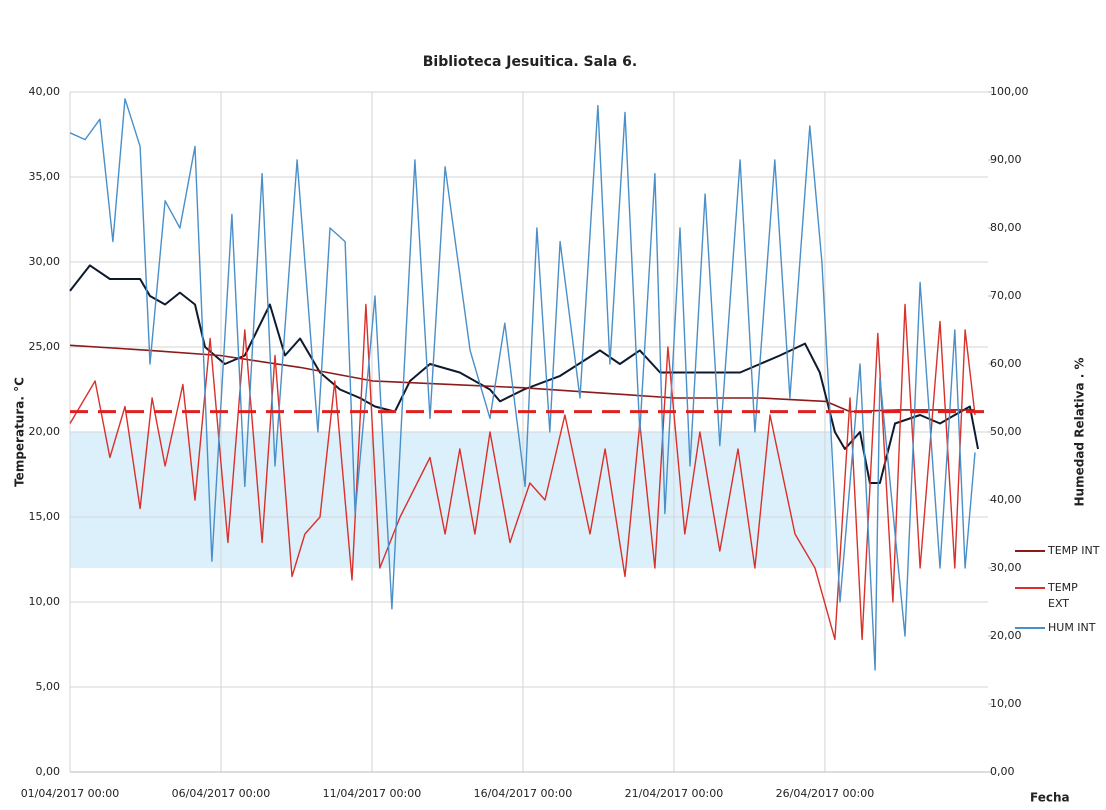  What do you see at coordinates (1058, 603) in the screenshot?
I see `legend-label-line: EXT` at bounding box center [1058, 603].